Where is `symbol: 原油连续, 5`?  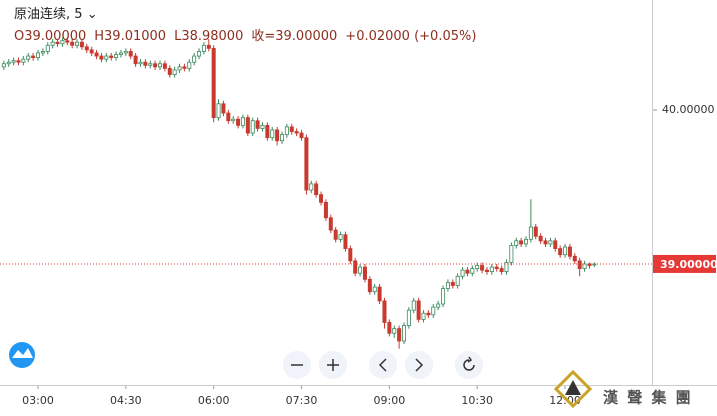
symbol: 原油连续, 5 is located at coordinates (48, 14).